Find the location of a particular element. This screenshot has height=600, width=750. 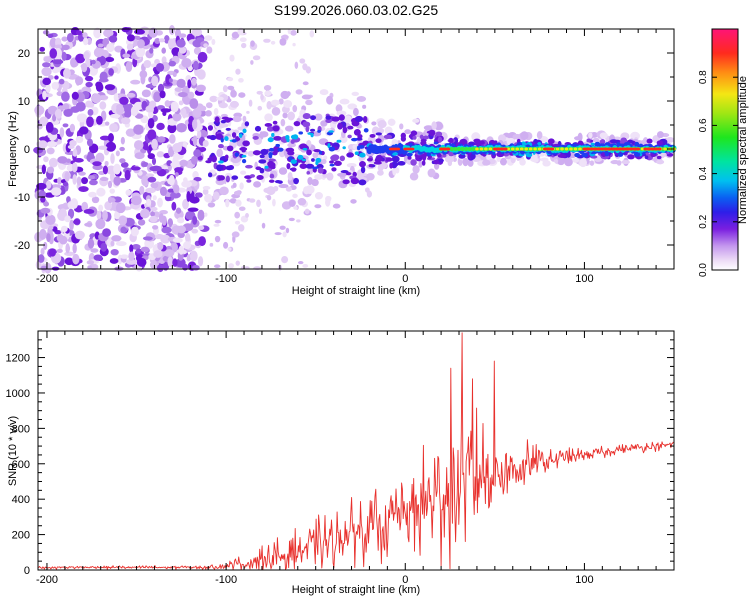

colorbar-tick-label: 0.8 is located at coordinates (703, 77).